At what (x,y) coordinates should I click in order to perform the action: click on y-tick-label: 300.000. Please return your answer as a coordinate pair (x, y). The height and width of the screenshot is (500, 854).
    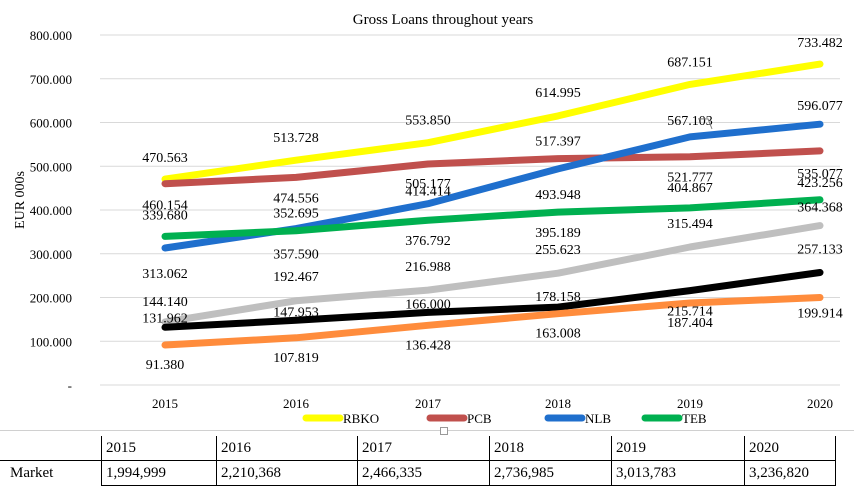
    Looking at the image, I should click on (51, 254).